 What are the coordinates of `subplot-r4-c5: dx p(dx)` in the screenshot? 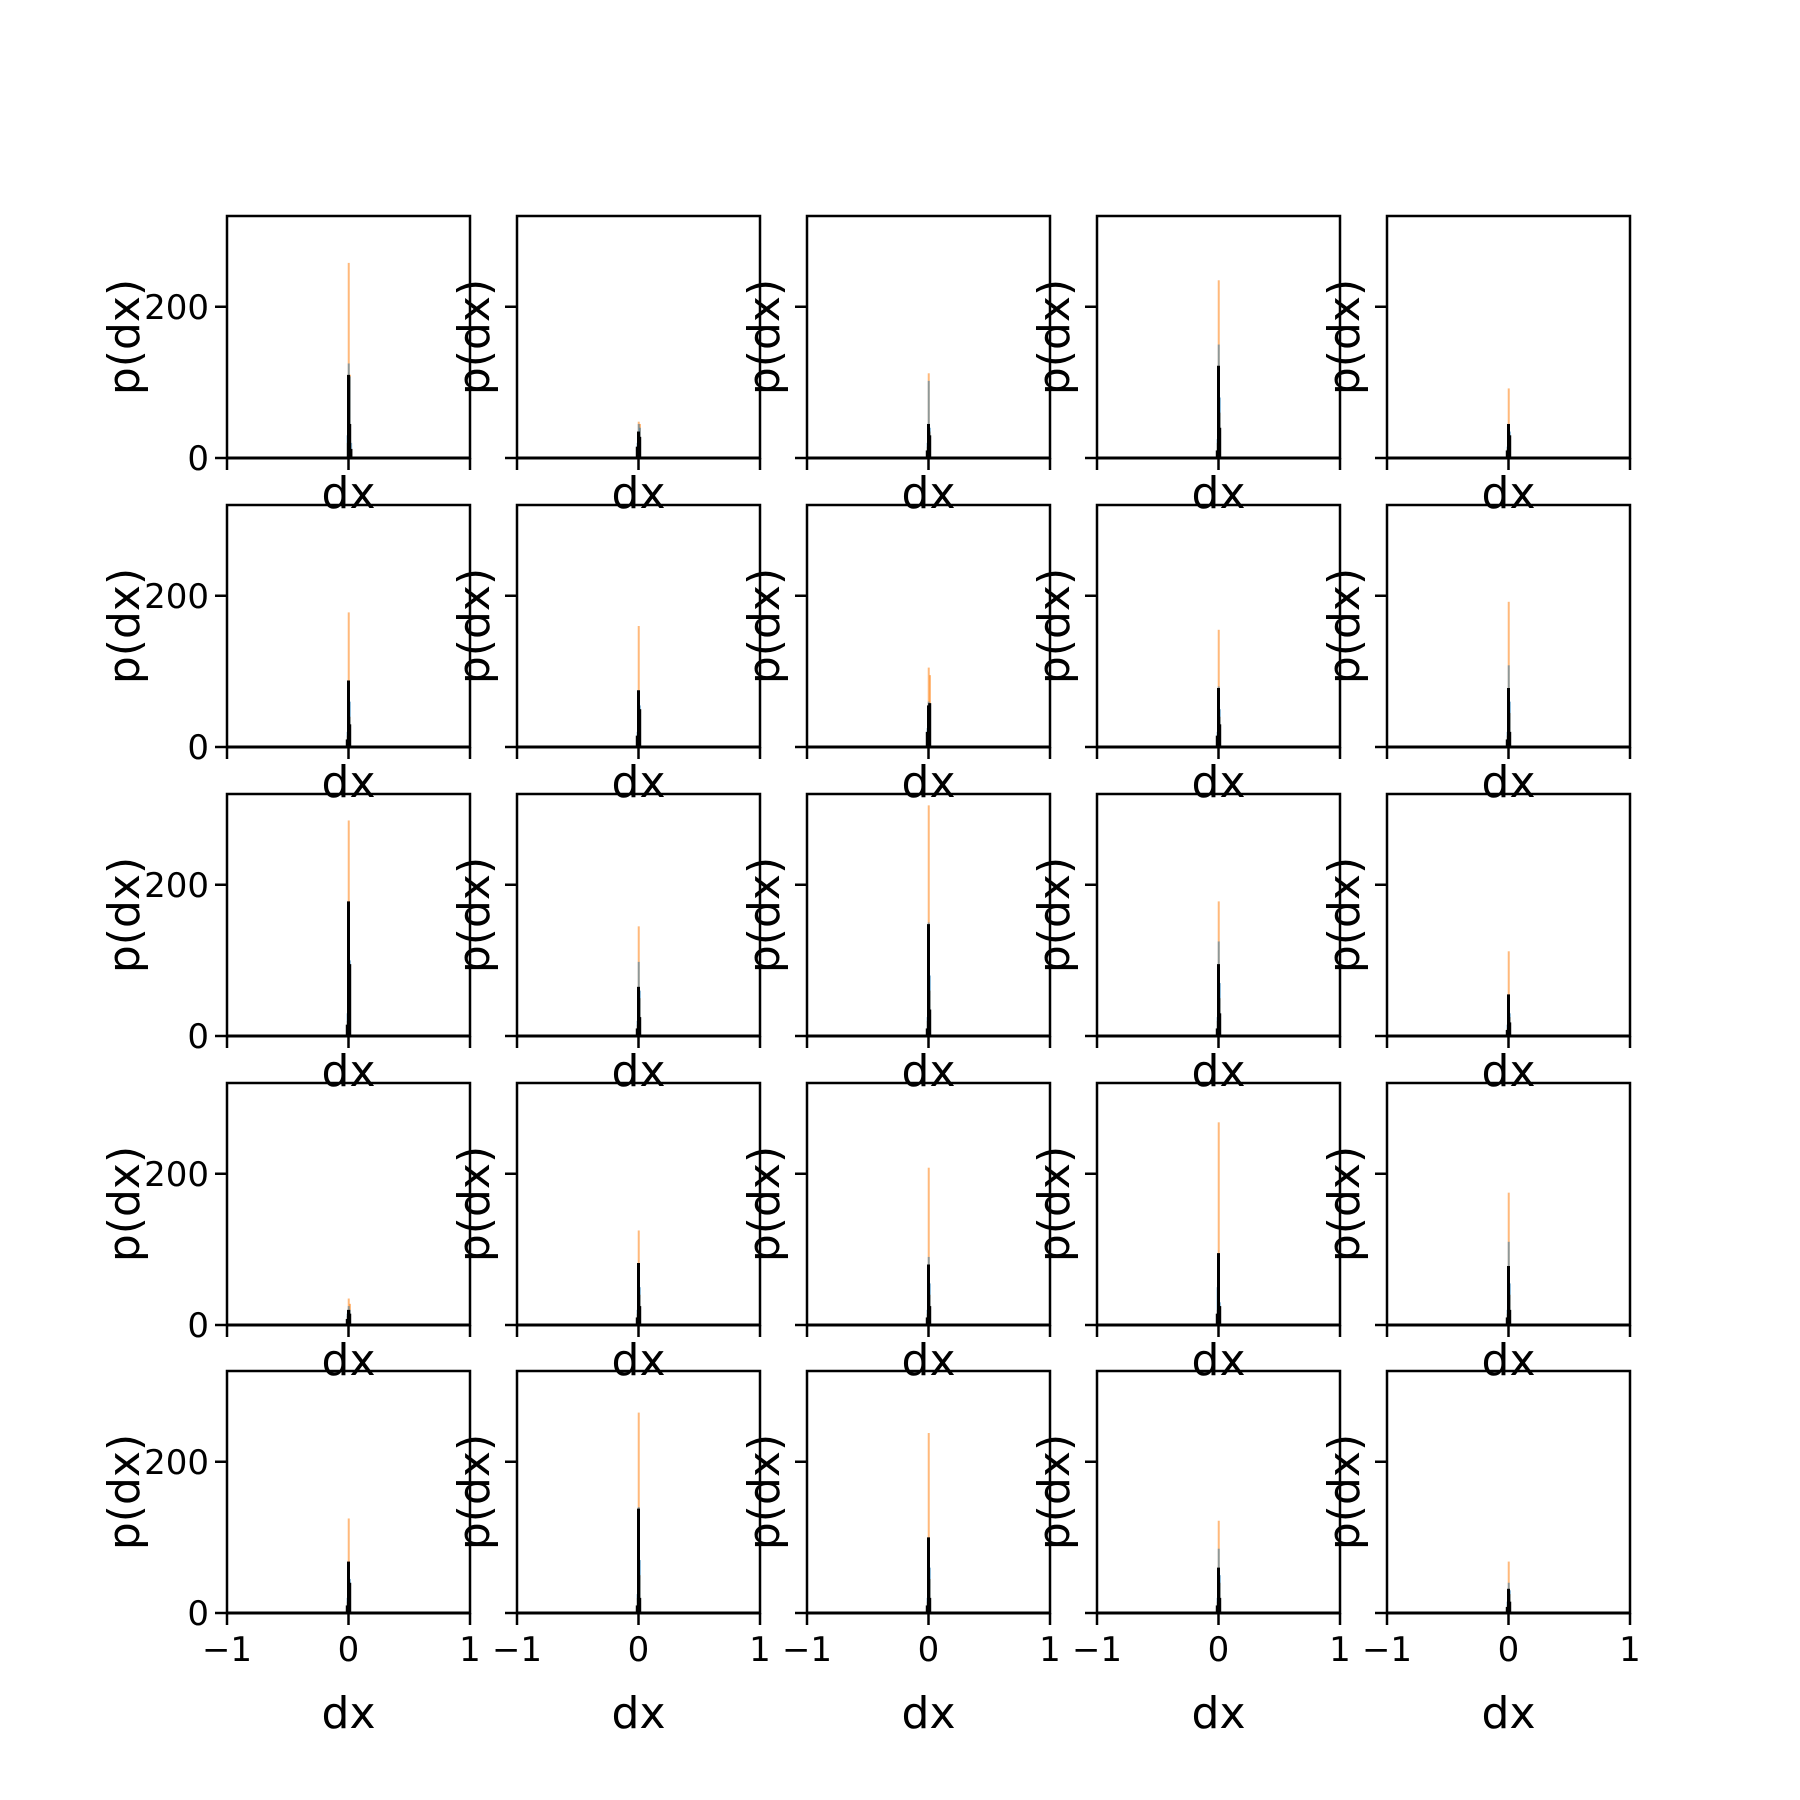 It's located at (1475, 1233).